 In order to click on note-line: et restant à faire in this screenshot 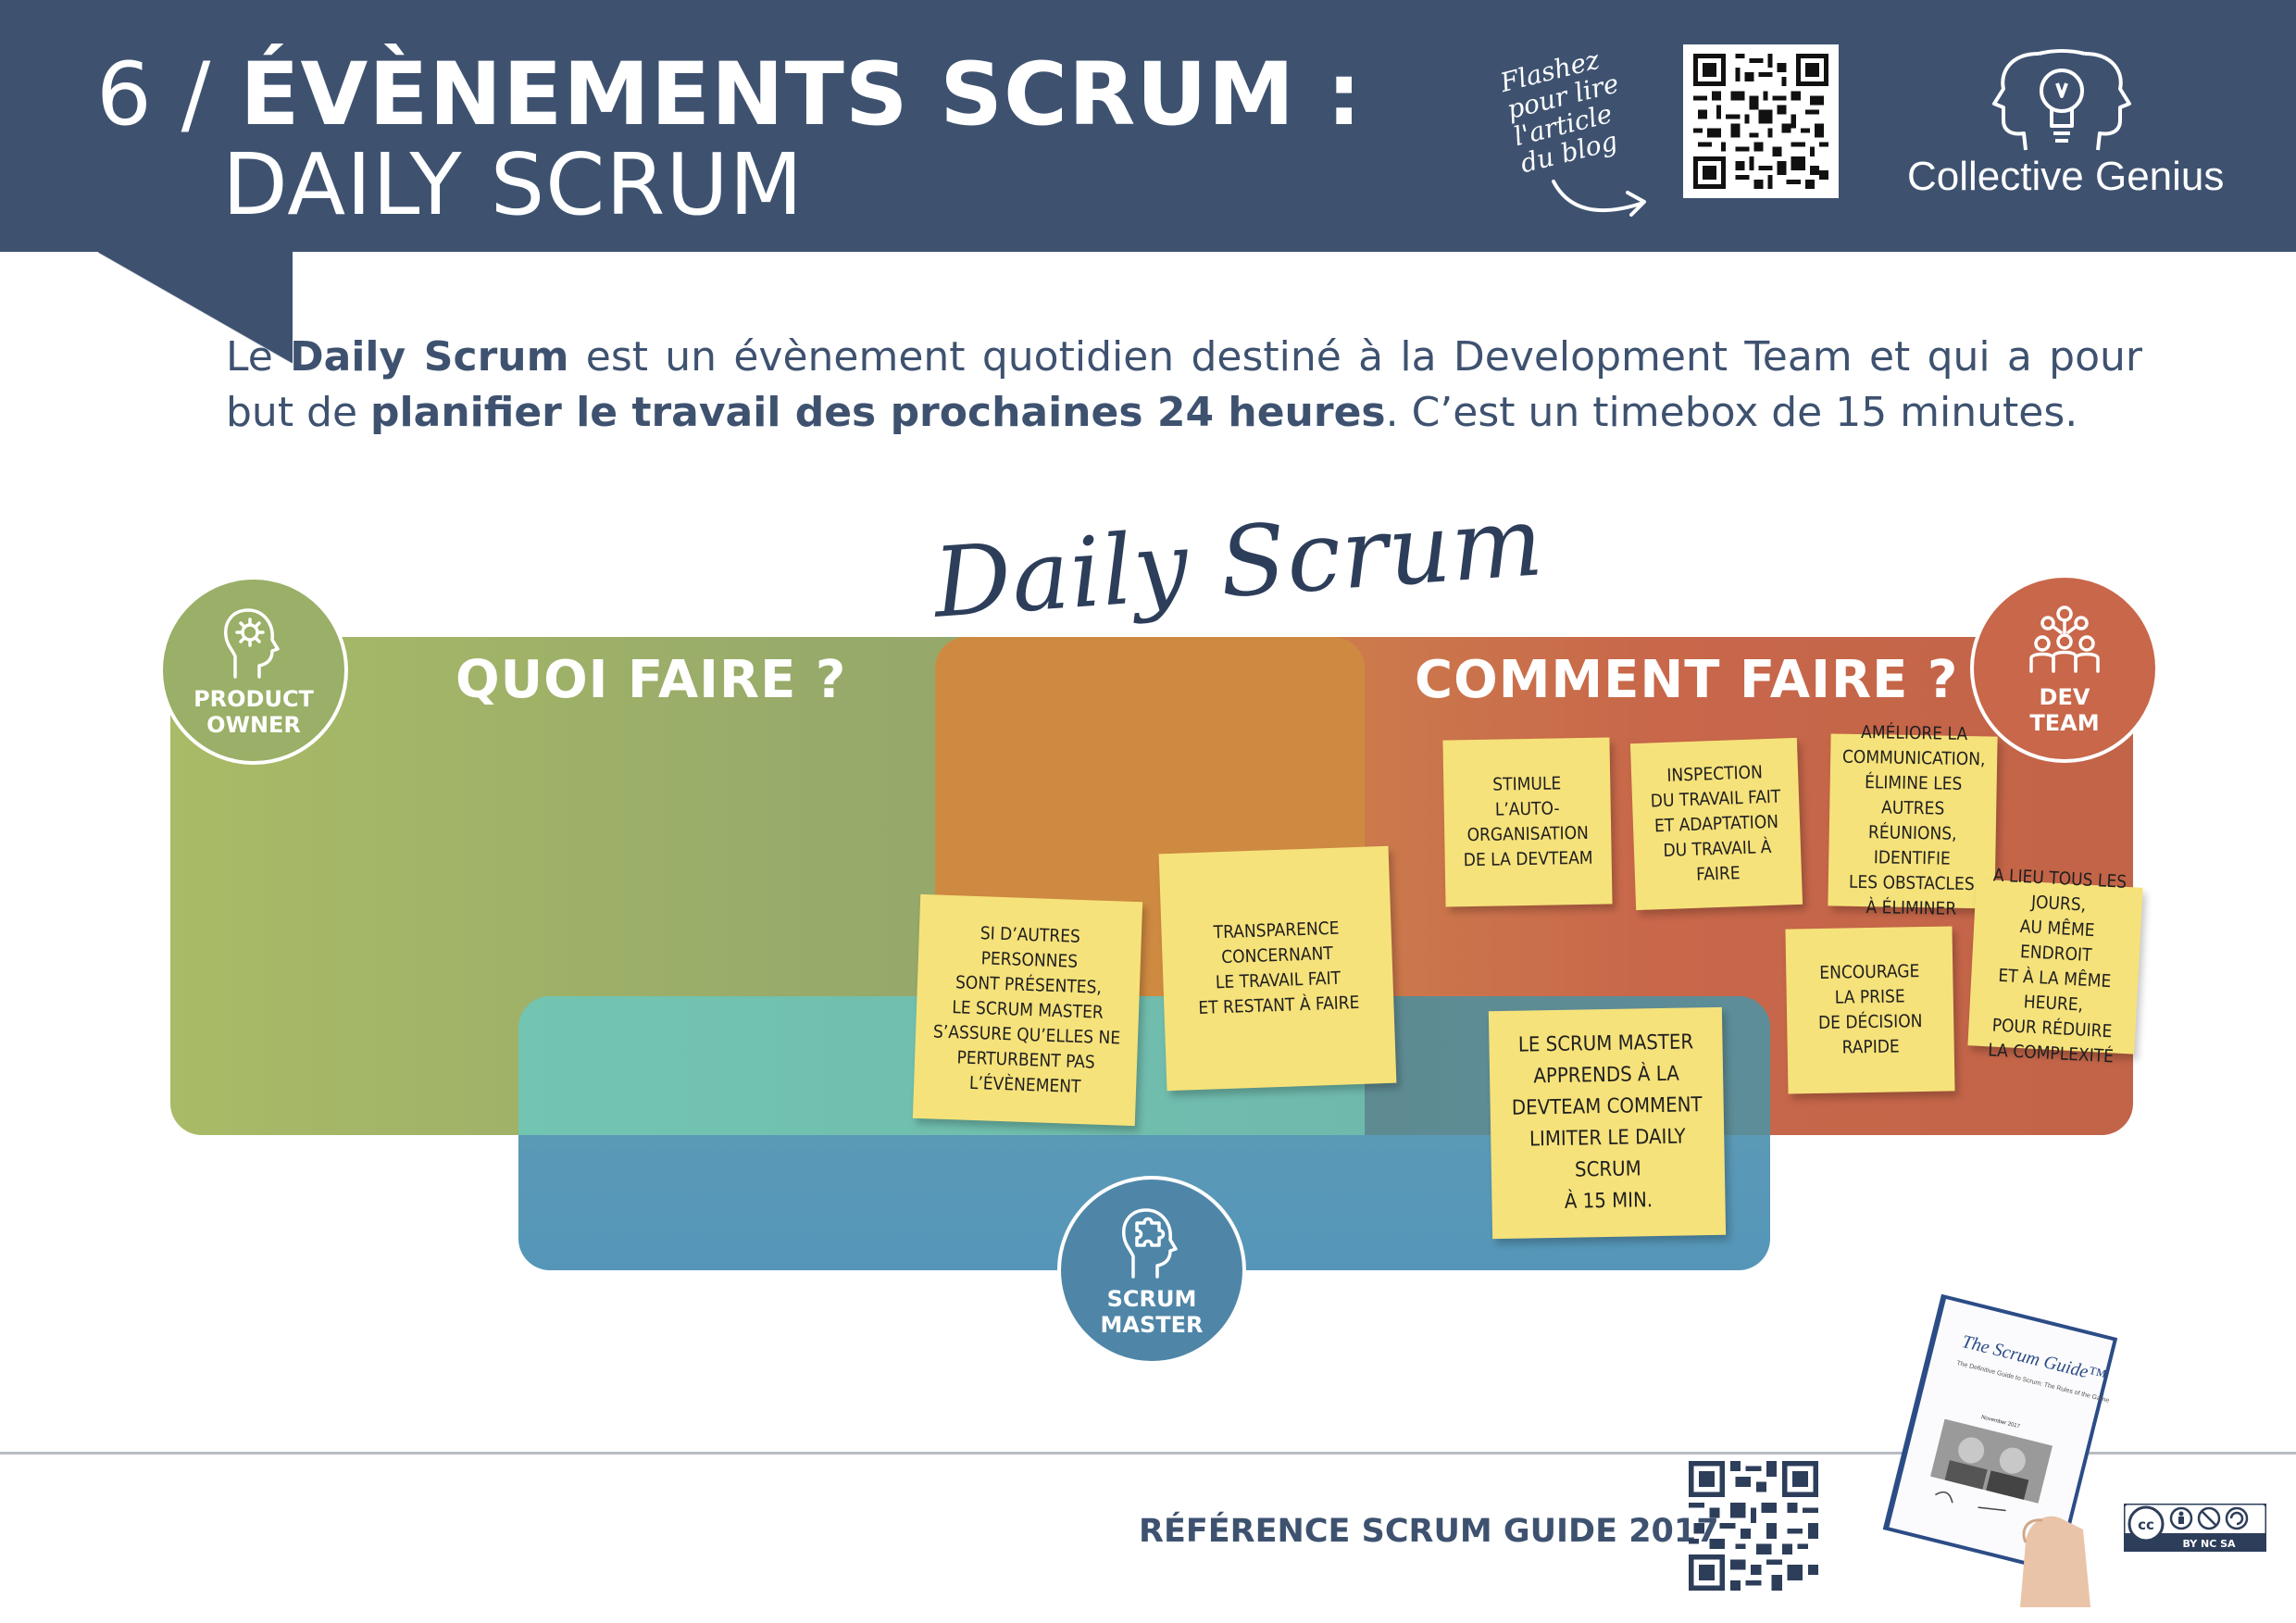, I will do `click(1279, 1005)`.